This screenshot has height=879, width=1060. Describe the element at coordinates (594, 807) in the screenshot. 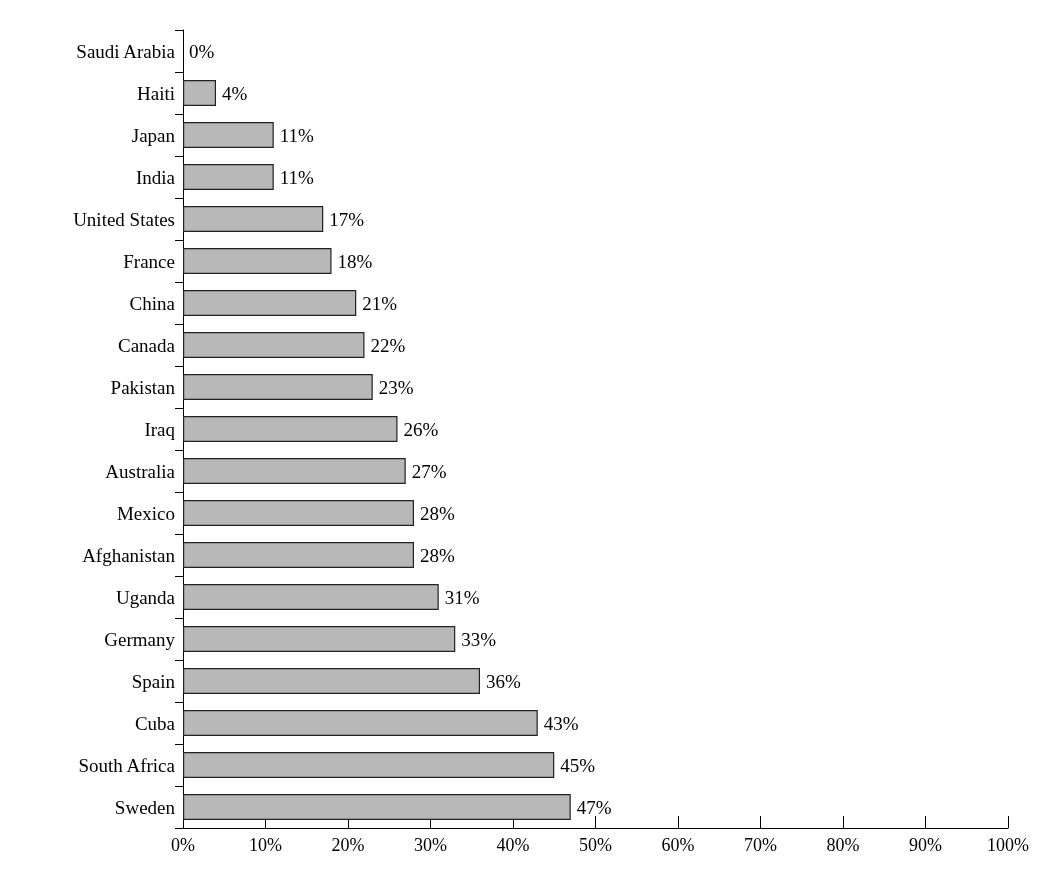

I see `data-label: 47%` at that location.